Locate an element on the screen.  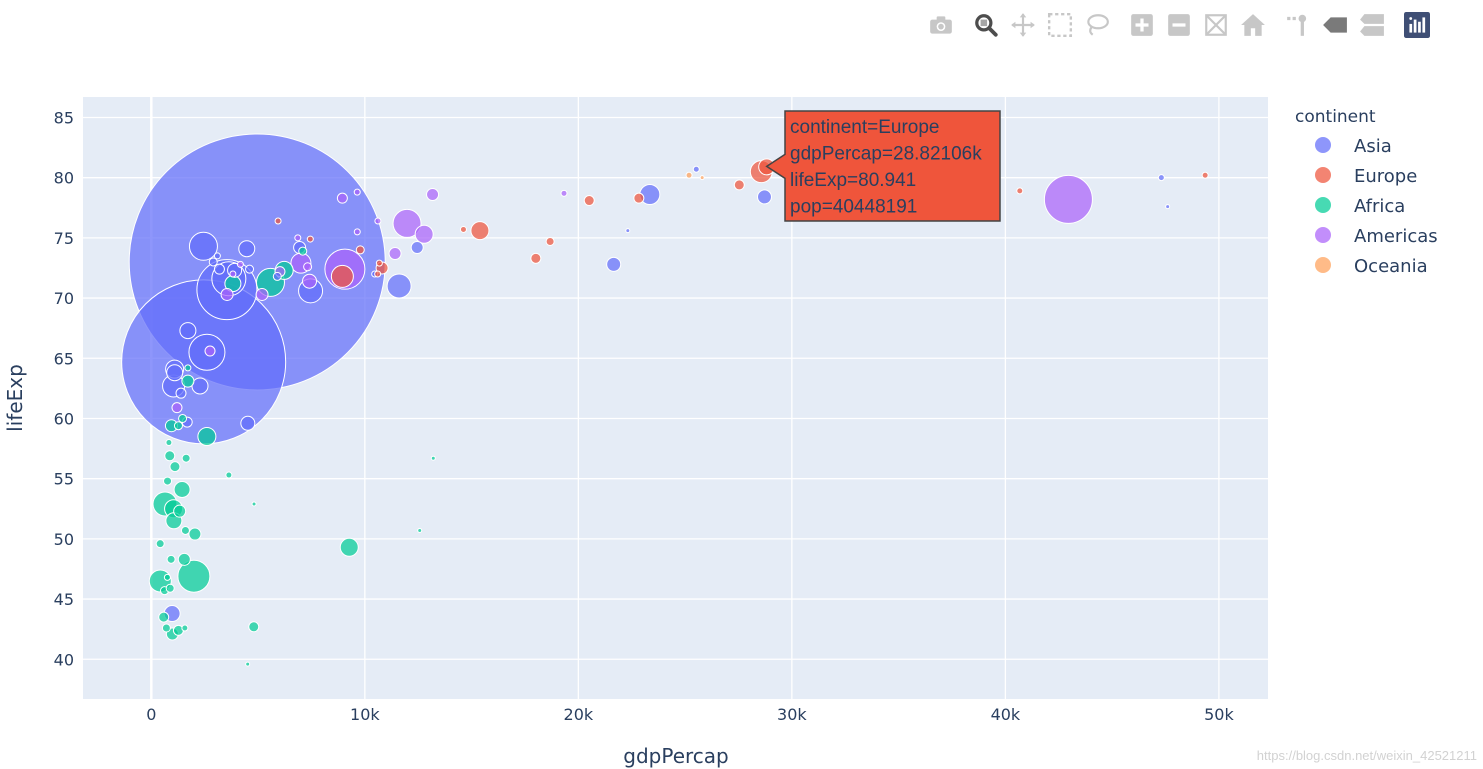
autoscale-icon is located at coordinates (1216, 25).